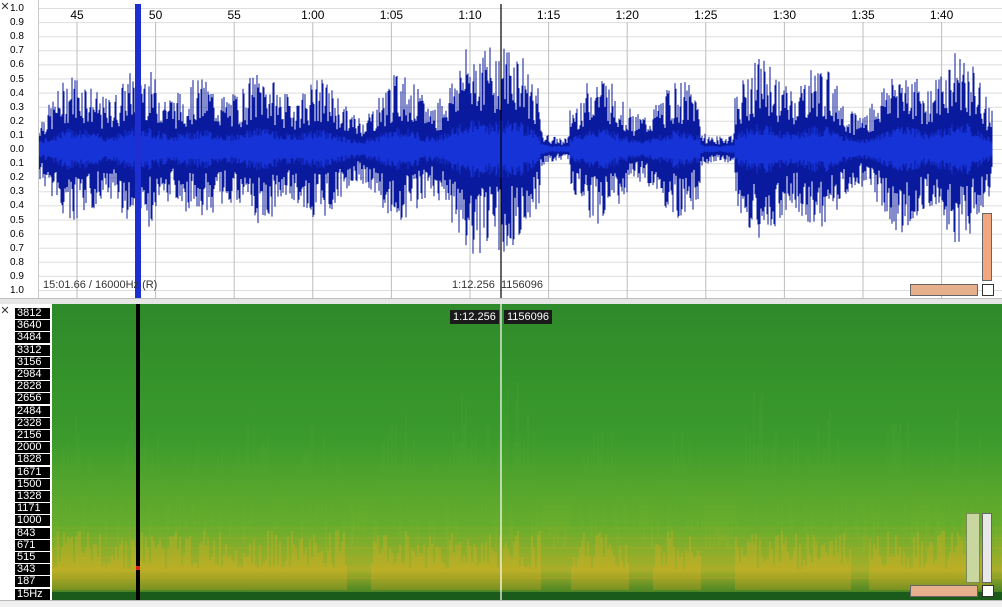 This screenshot has width=1002, height=607. Describe the element at coordinates (987, 548) in the screenshot. I see `spectrogram-vertical-zoom` at that location.